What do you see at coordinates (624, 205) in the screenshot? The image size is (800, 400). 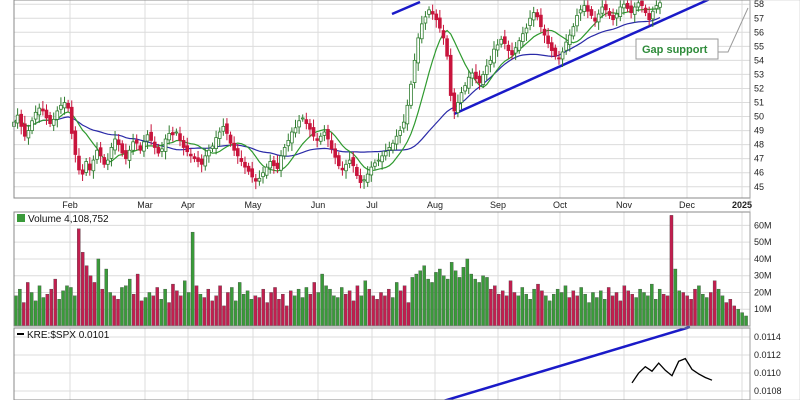 I see `x-tick-label: Nov` at bounding box center [624, 205].